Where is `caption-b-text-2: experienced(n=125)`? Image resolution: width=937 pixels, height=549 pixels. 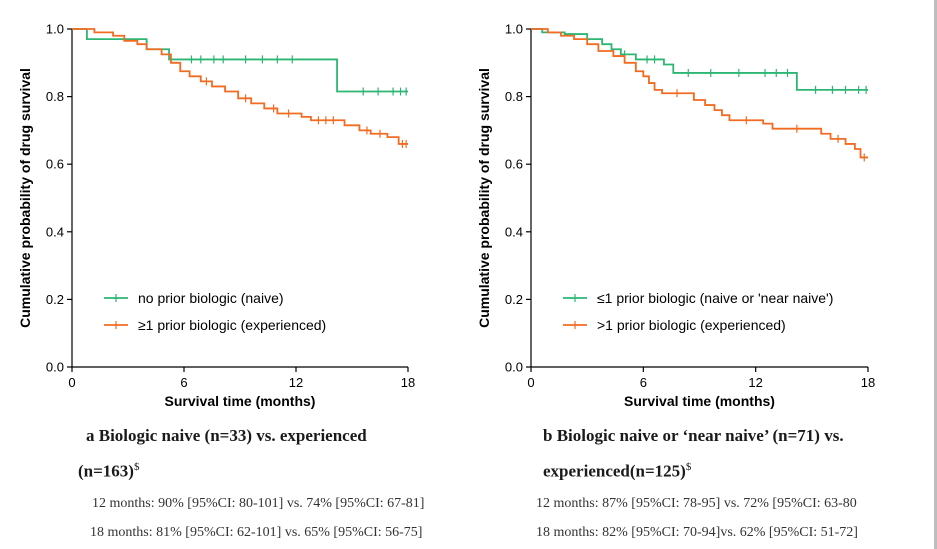
caption-b-text-2: experienced(n=125) is located at coordinates (614, 471).